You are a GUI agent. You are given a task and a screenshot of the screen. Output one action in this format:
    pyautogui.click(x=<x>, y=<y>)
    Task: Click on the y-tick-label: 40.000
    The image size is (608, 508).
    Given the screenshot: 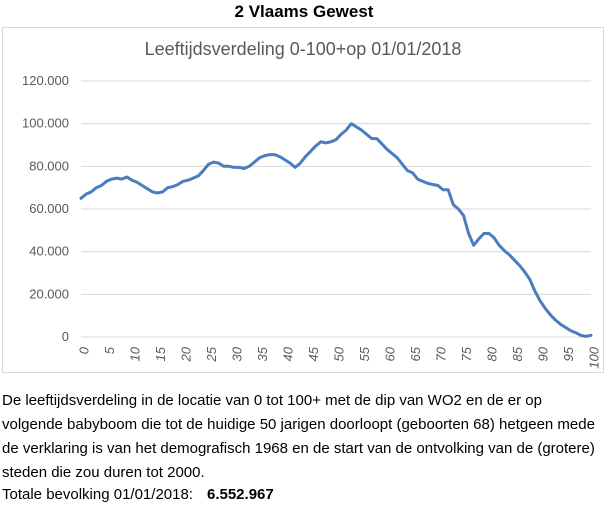 What is the action you would take?
    pyautogui.click(x=49, y=251)
    